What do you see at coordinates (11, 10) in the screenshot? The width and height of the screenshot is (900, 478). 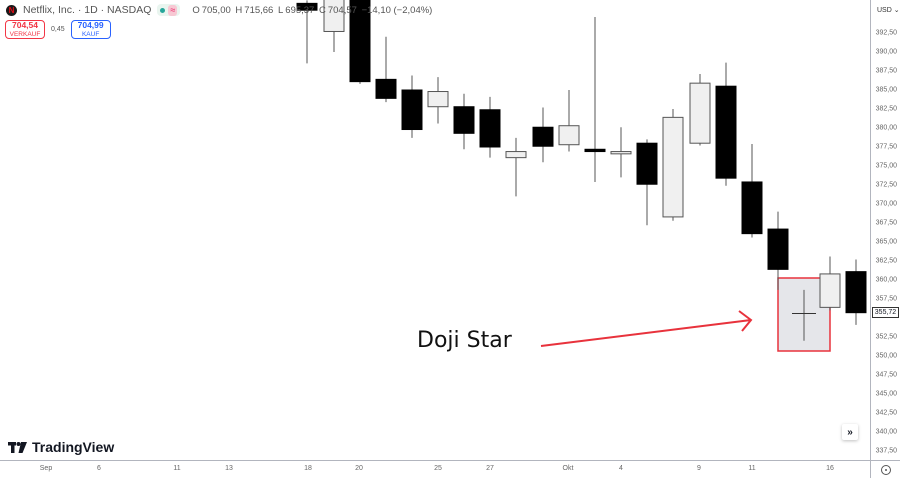 I see `netflix-logo-icon: N` at bounding box center [11, 10].